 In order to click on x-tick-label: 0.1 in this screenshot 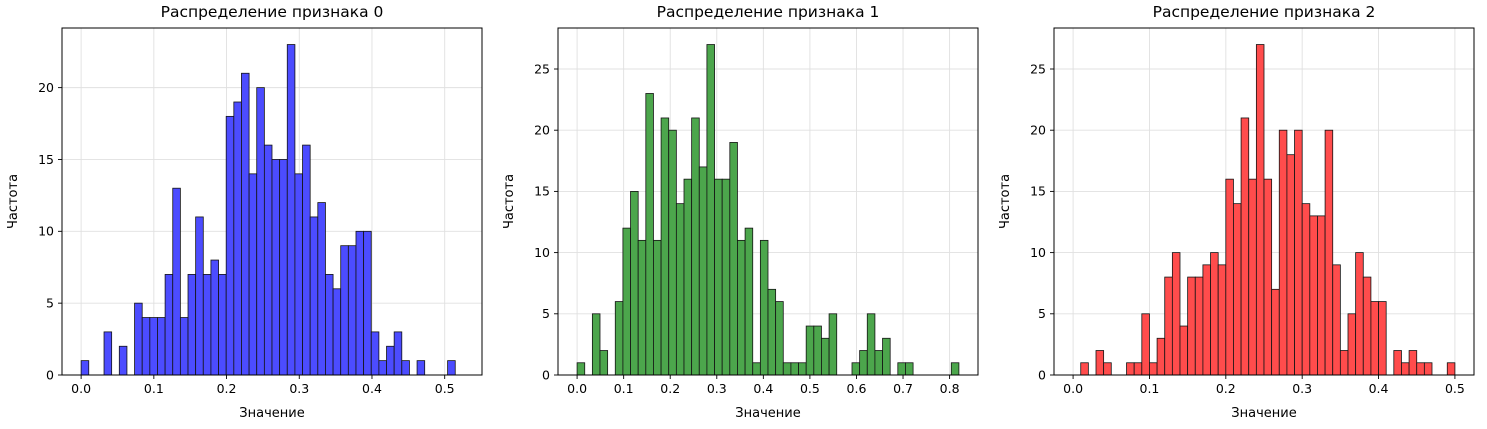, I will do `click(624, 388)`.